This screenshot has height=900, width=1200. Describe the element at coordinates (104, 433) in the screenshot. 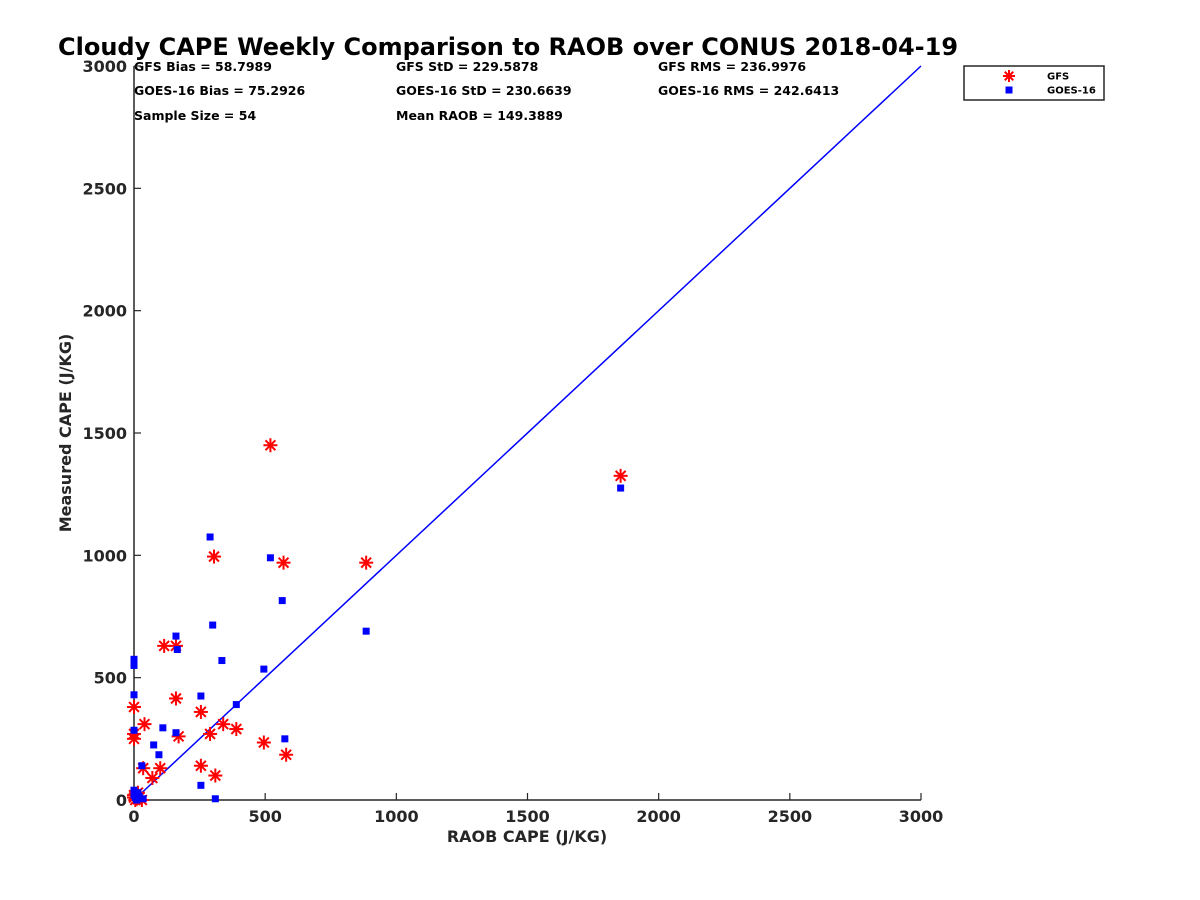

I see `y-tick-label: 1500` at that location.